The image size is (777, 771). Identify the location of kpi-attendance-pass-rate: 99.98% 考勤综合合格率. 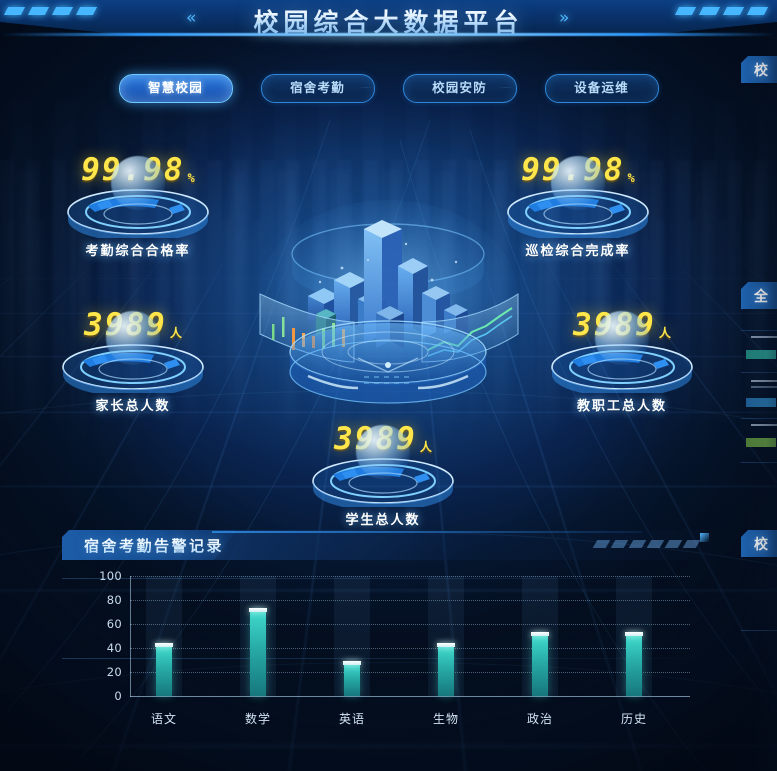
(138, 207).